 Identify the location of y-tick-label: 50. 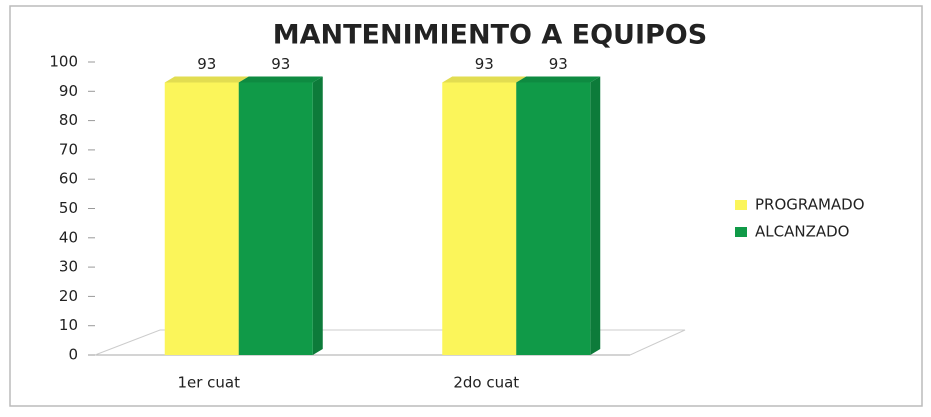
(68, 208).